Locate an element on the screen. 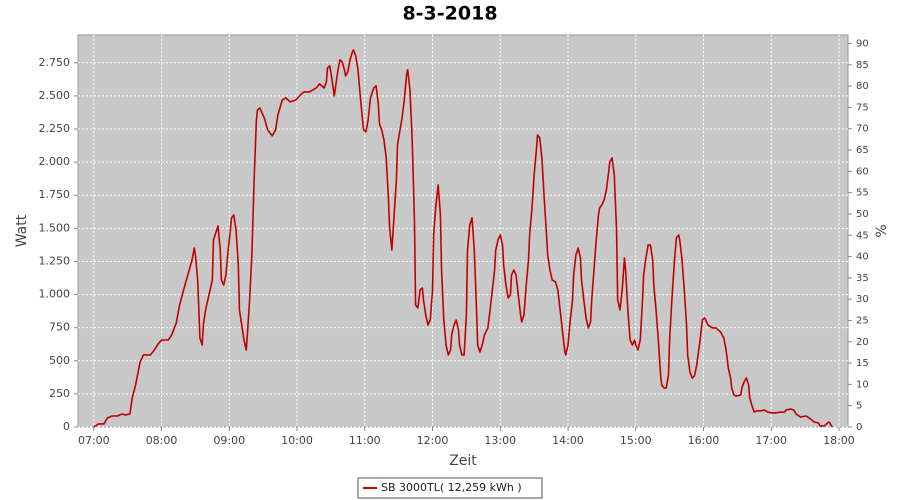 This screenshot has height=500, width=900. x-tick-label: 15:00 is located at coordinates (636, 440).